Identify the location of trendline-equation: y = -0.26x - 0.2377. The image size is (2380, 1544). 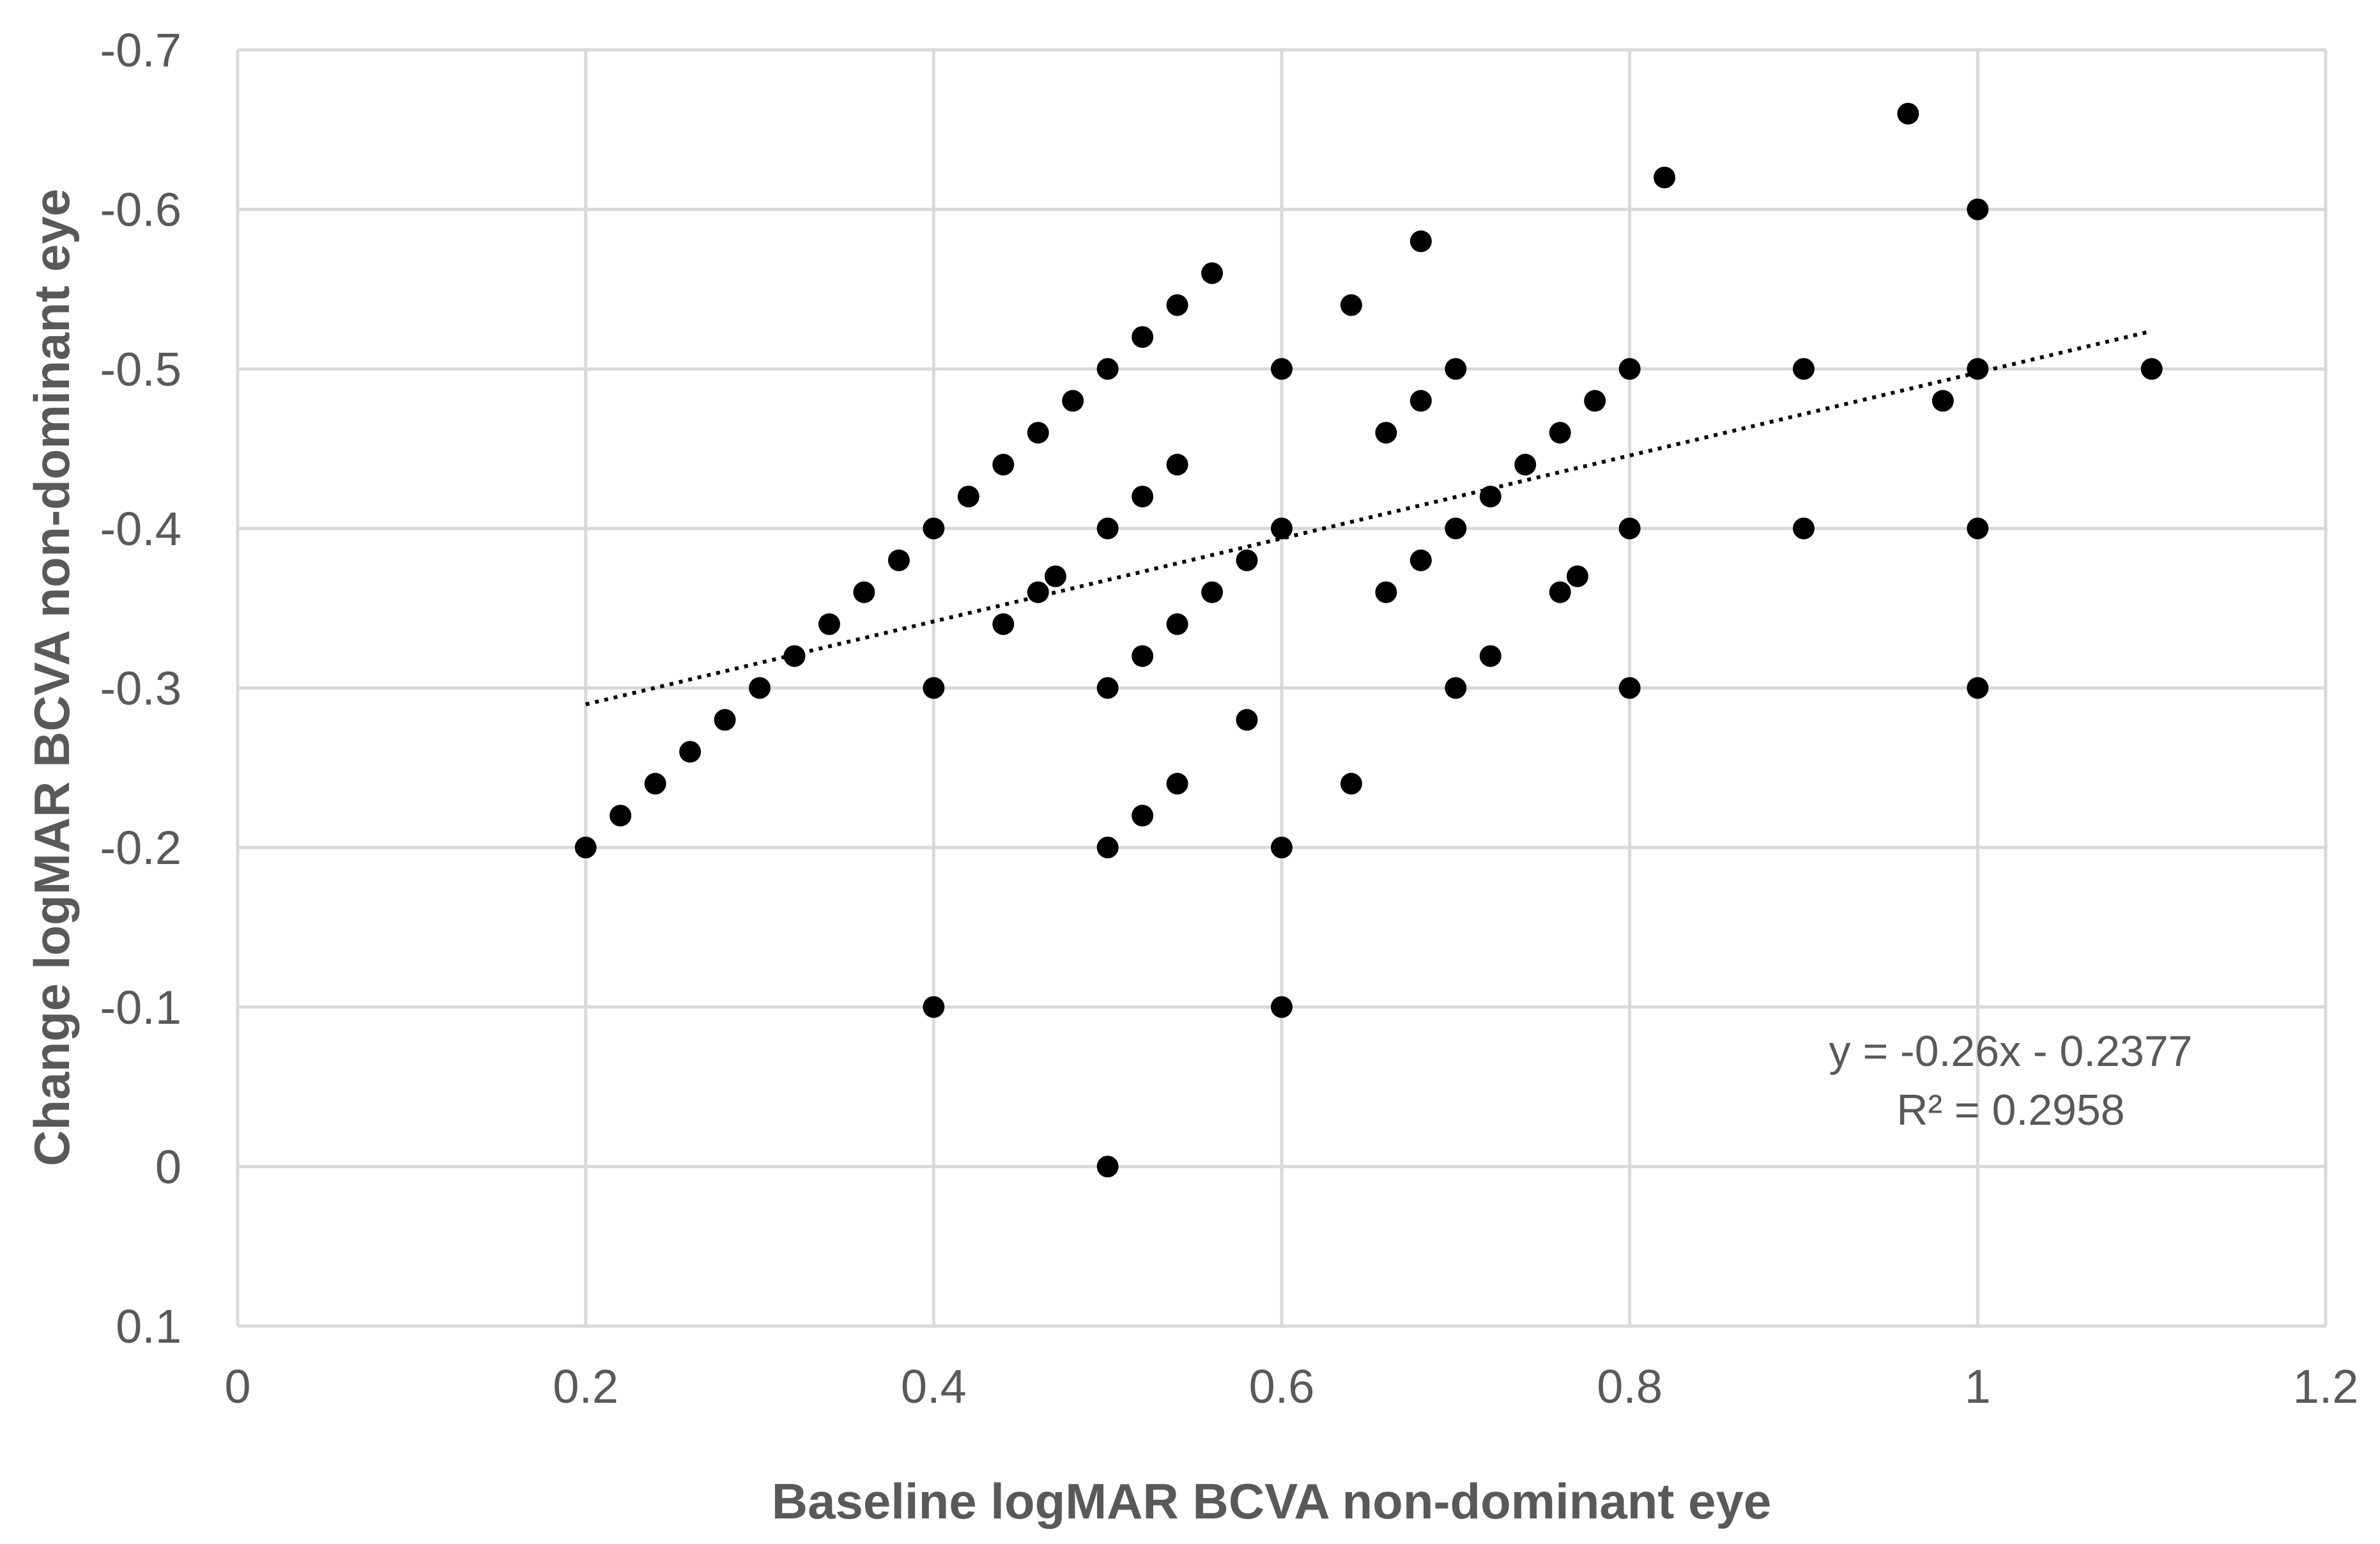
(2011, 1051).